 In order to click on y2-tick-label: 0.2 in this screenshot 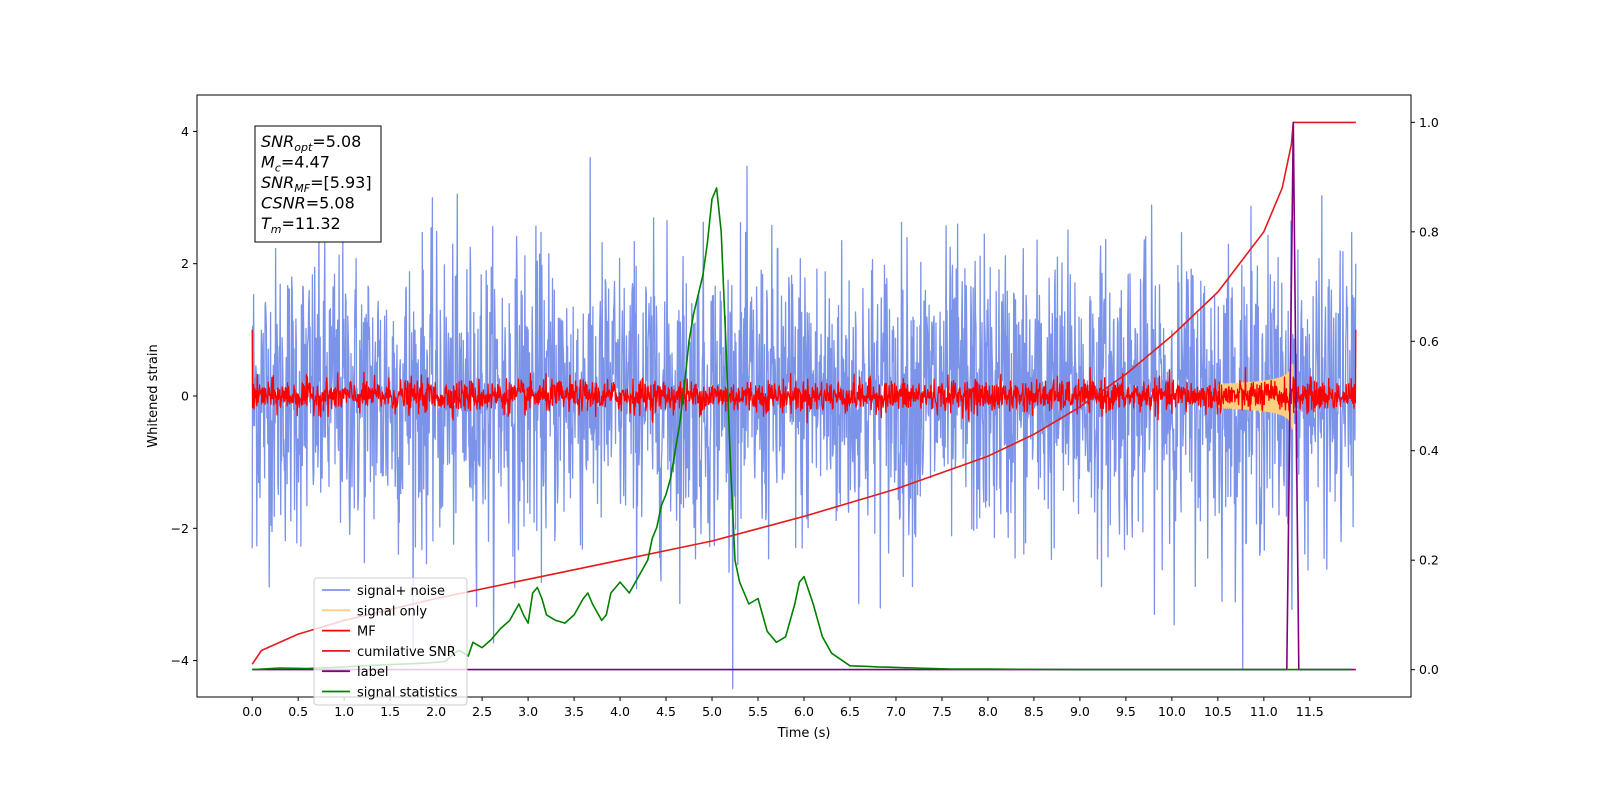, I will do `click(1429, 560)`.